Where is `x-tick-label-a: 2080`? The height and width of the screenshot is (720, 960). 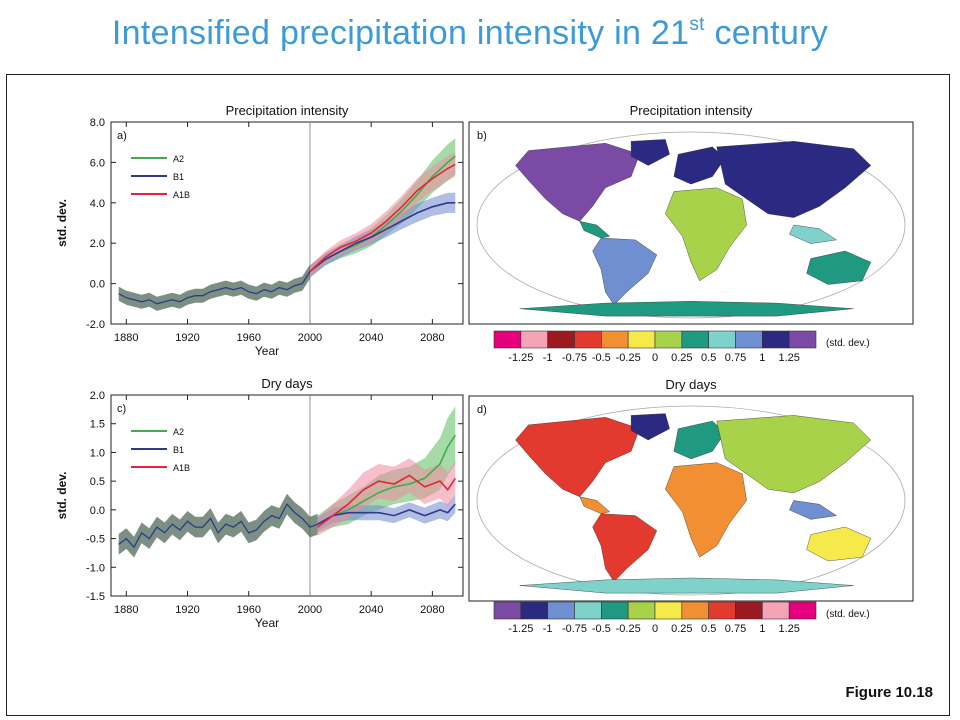 x-tick-label-a: 2080 is located at coordinates (432, 338).